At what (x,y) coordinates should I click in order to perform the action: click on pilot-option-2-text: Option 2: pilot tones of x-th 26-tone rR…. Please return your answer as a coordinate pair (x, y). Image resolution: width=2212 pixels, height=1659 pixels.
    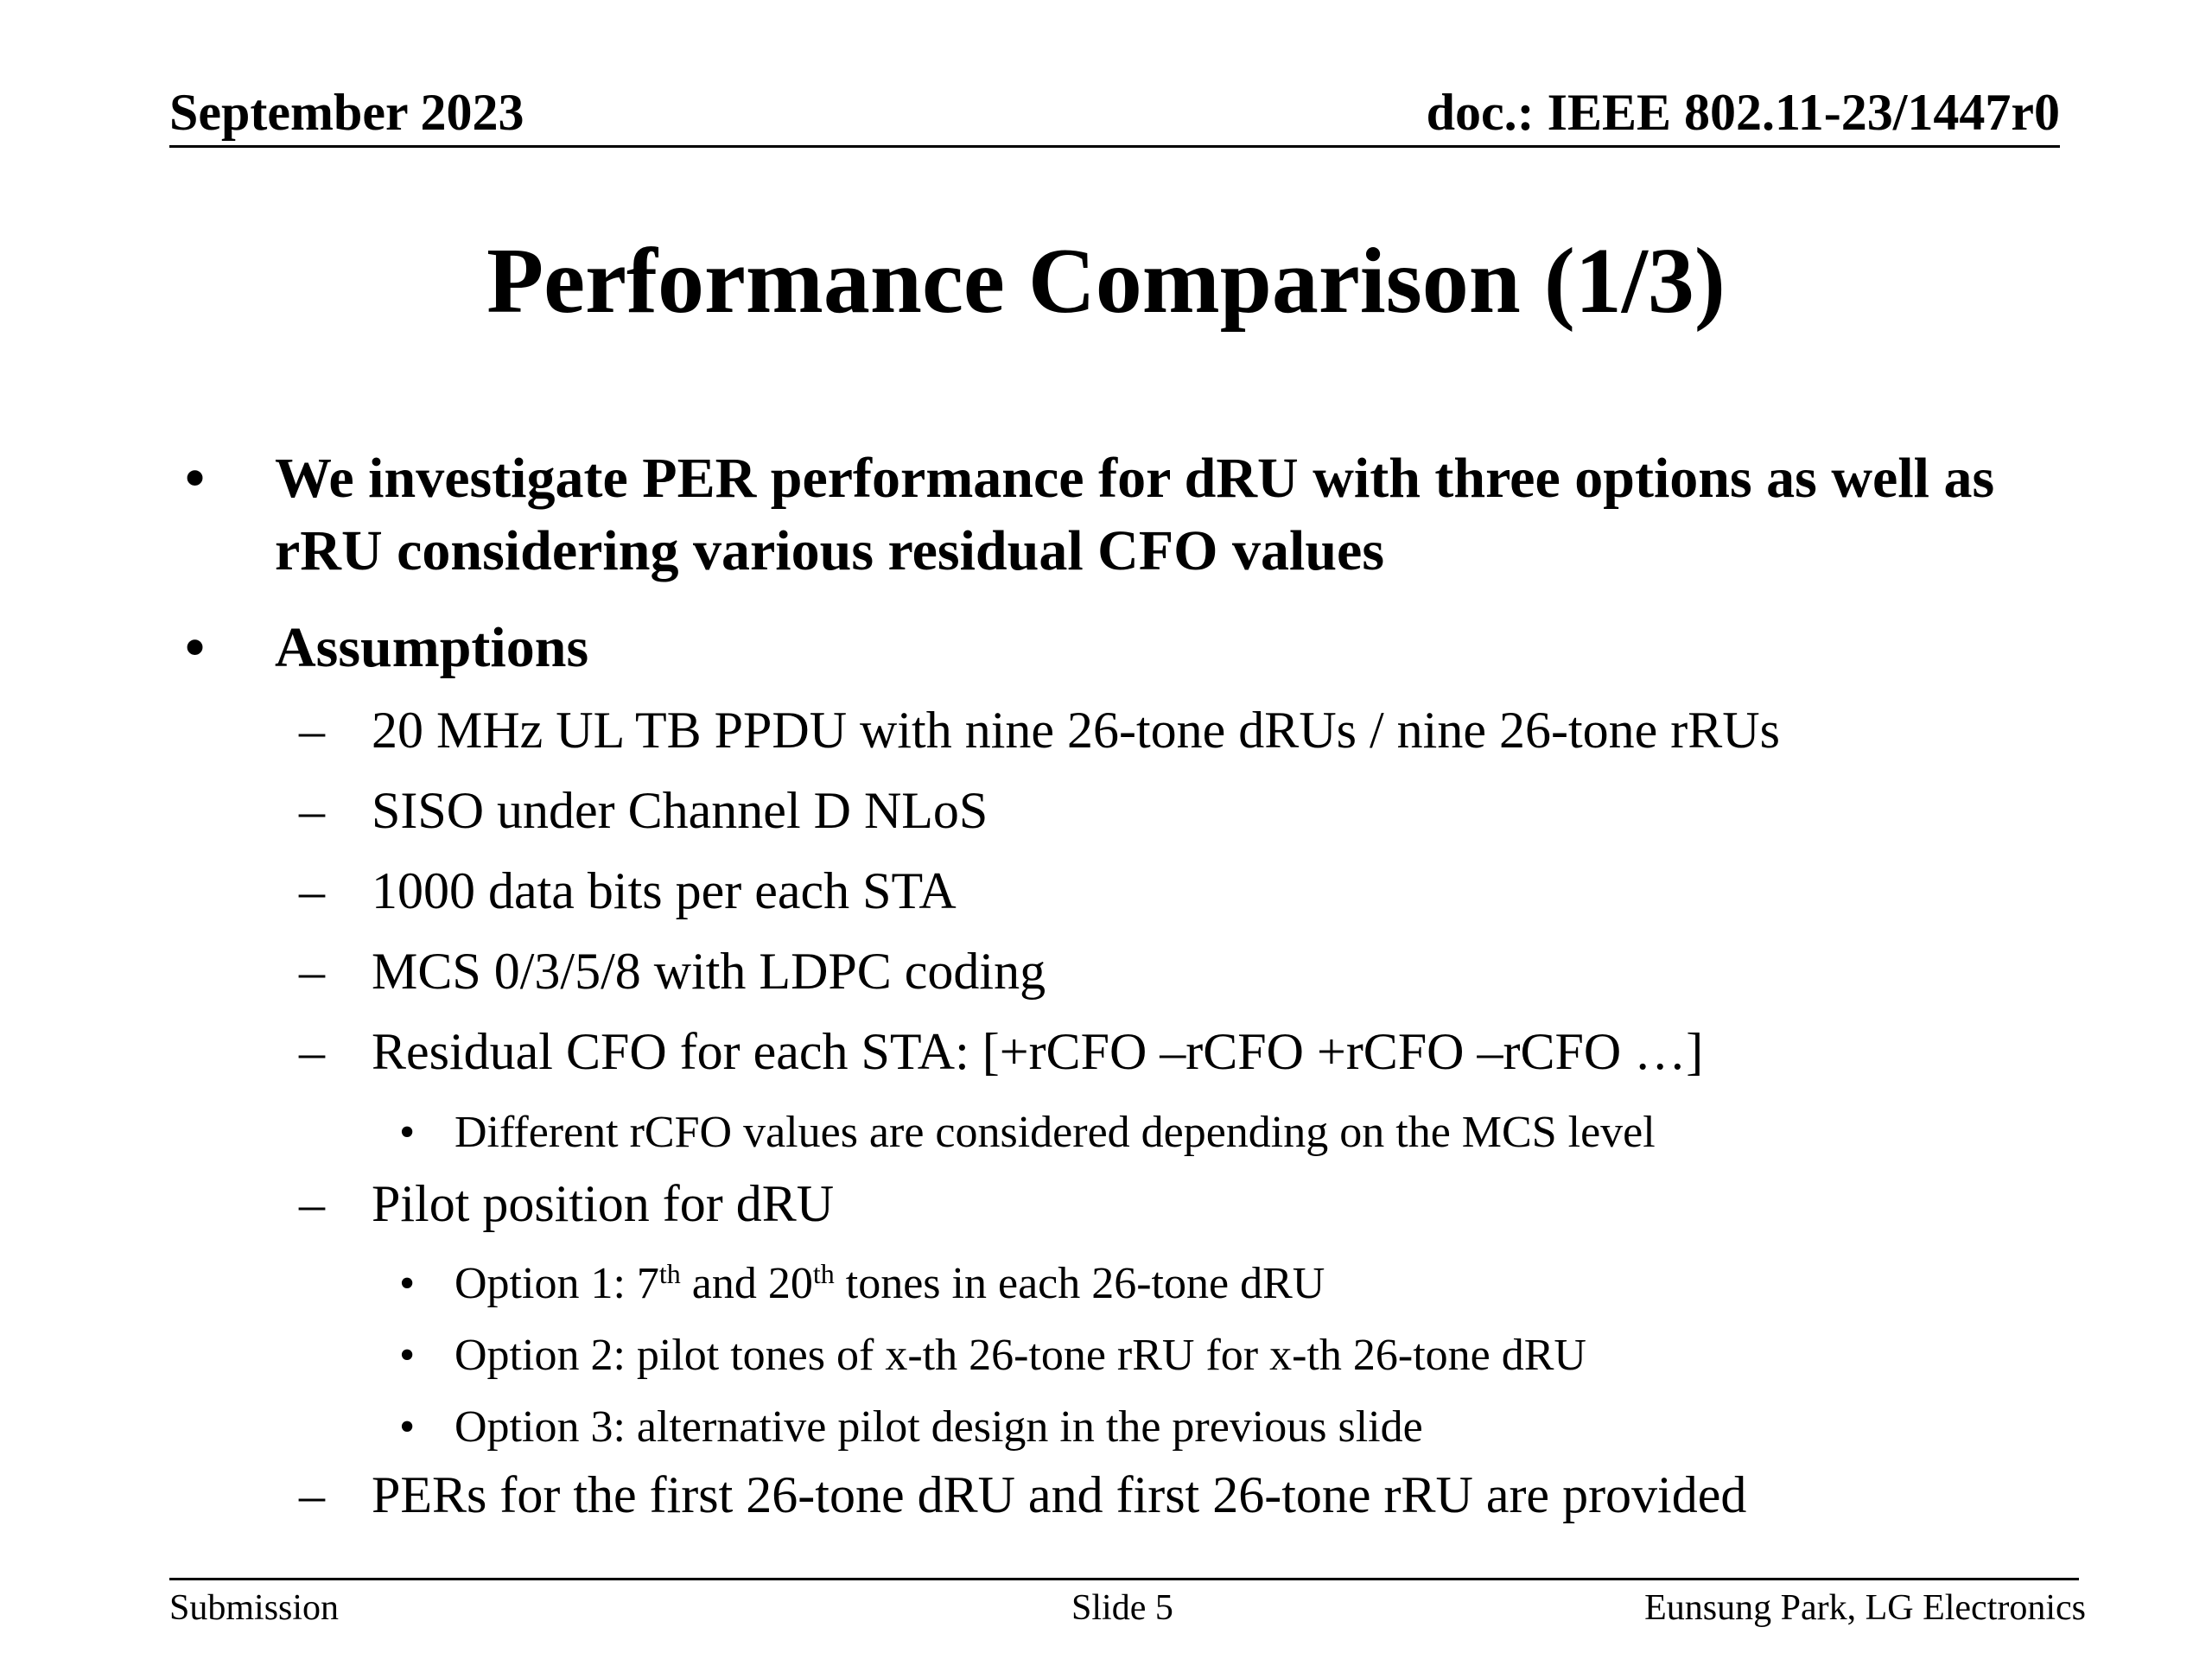
    Looking at the image, I should click on (1020, 1355).